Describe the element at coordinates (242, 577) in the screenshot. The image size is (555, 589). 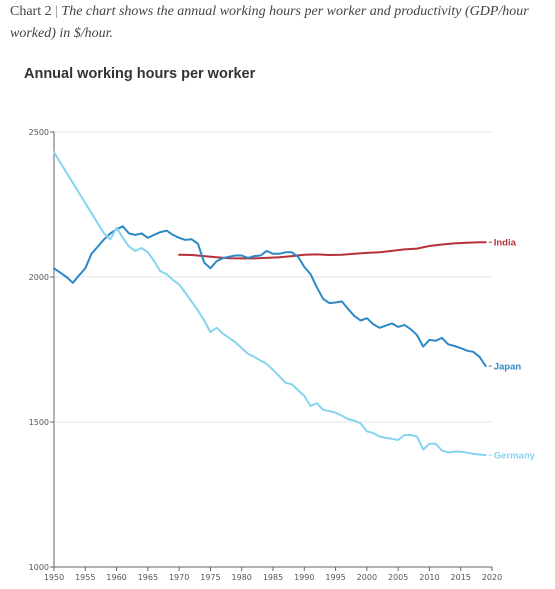
I see `x-tick-label-1980: 1980` at that location.